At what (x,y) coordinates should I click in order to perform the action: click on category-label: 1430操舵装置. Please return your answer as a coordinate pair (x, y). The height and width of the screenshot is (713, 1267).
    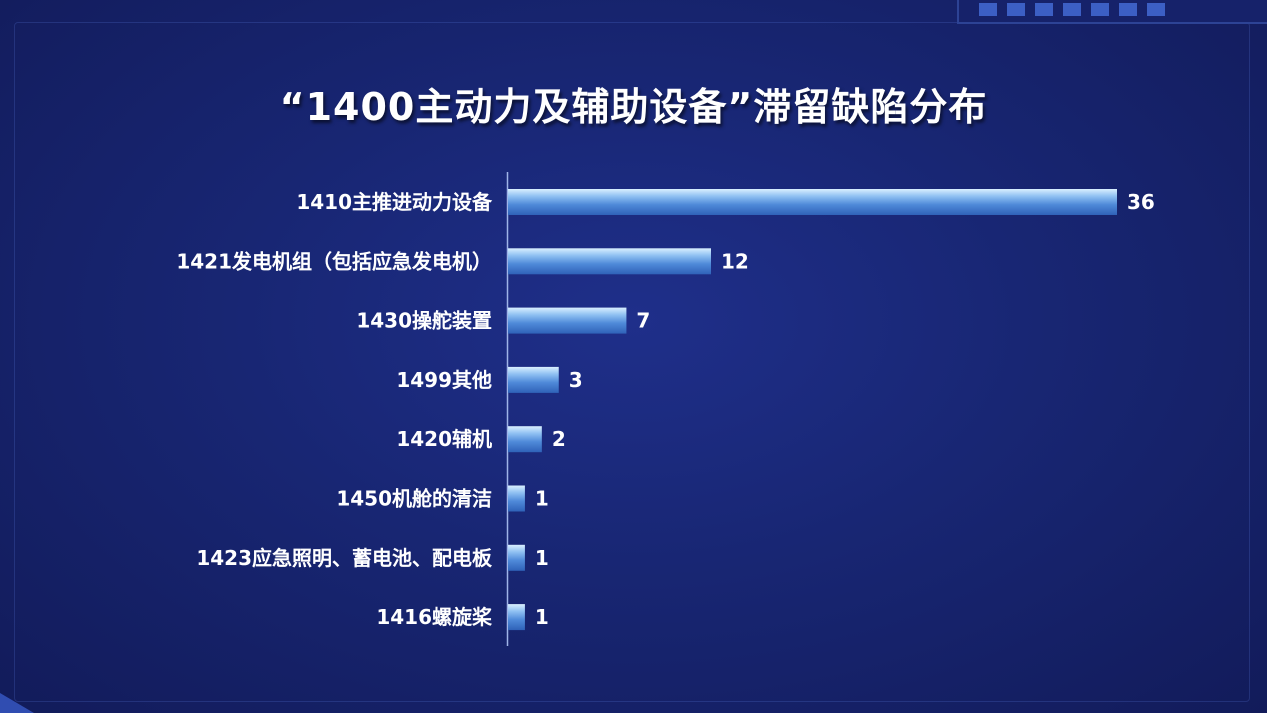
    Looking at the image, I should click on (424, 321).